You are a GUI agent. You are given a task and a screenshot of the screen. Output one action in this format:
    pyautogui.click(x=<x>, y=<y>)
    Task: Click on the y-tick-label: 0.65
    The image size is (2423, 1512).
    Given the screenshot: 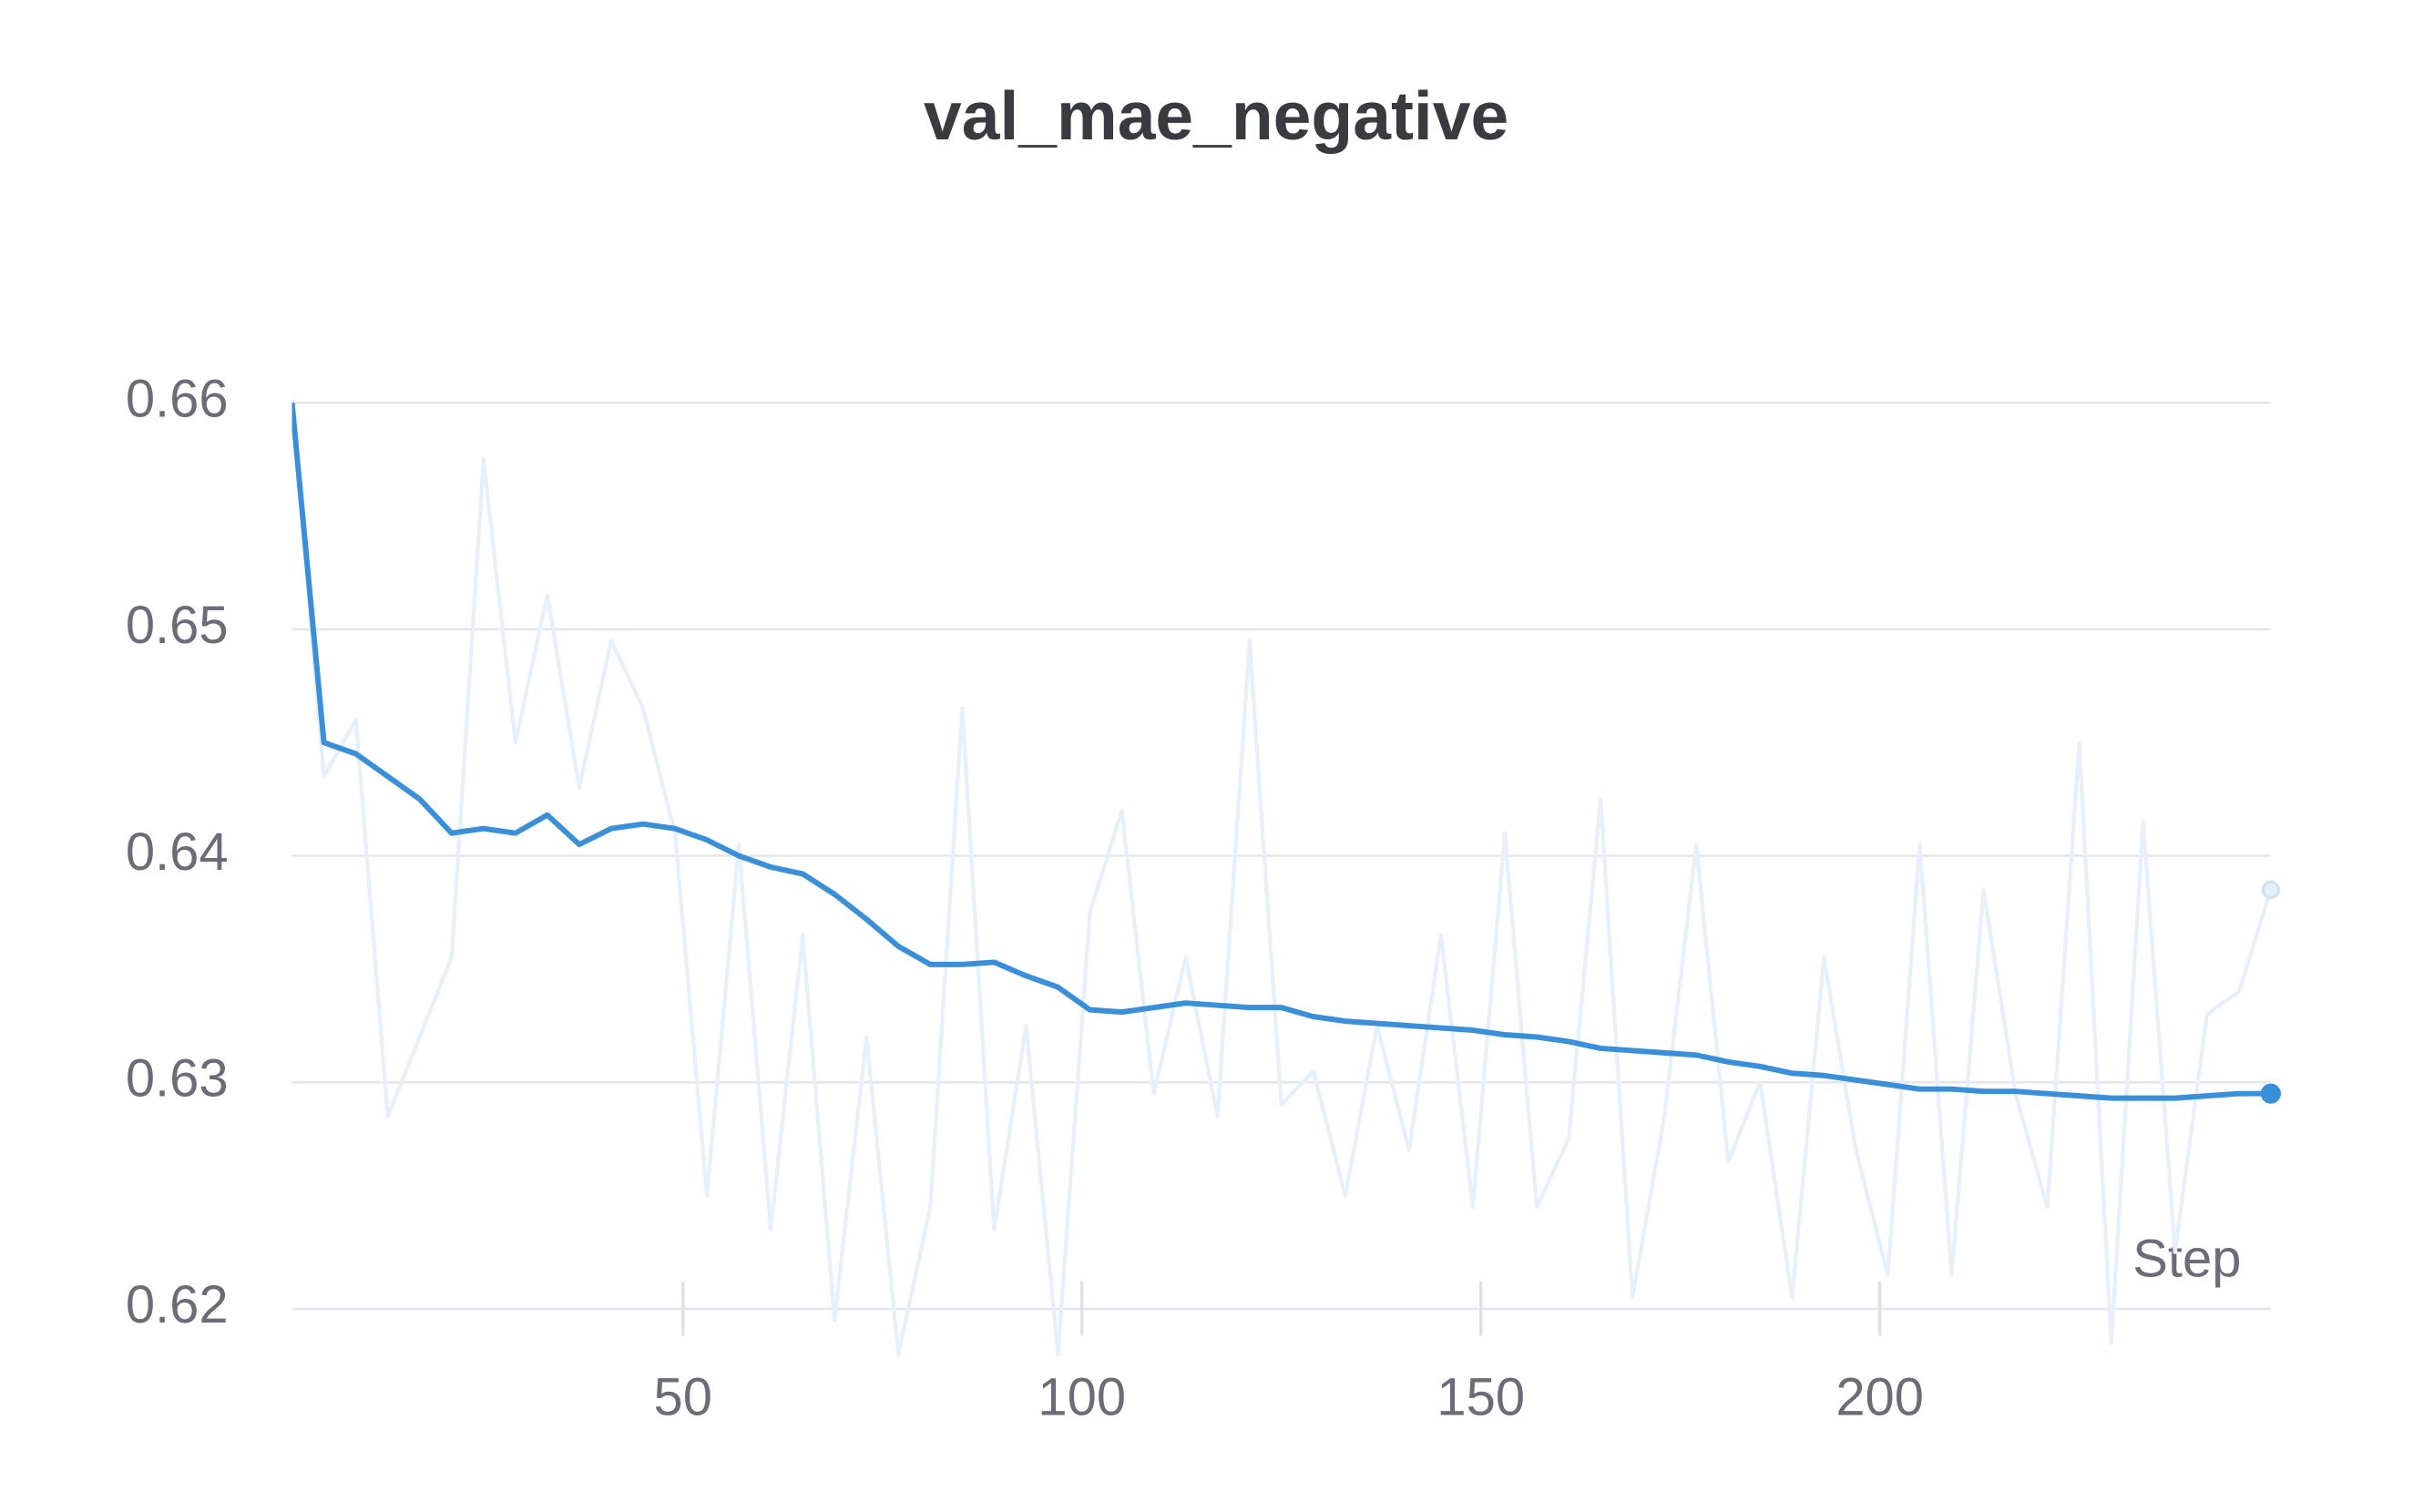 What is the action you would take?
    pyautogui.click(x=178, y=626)
    